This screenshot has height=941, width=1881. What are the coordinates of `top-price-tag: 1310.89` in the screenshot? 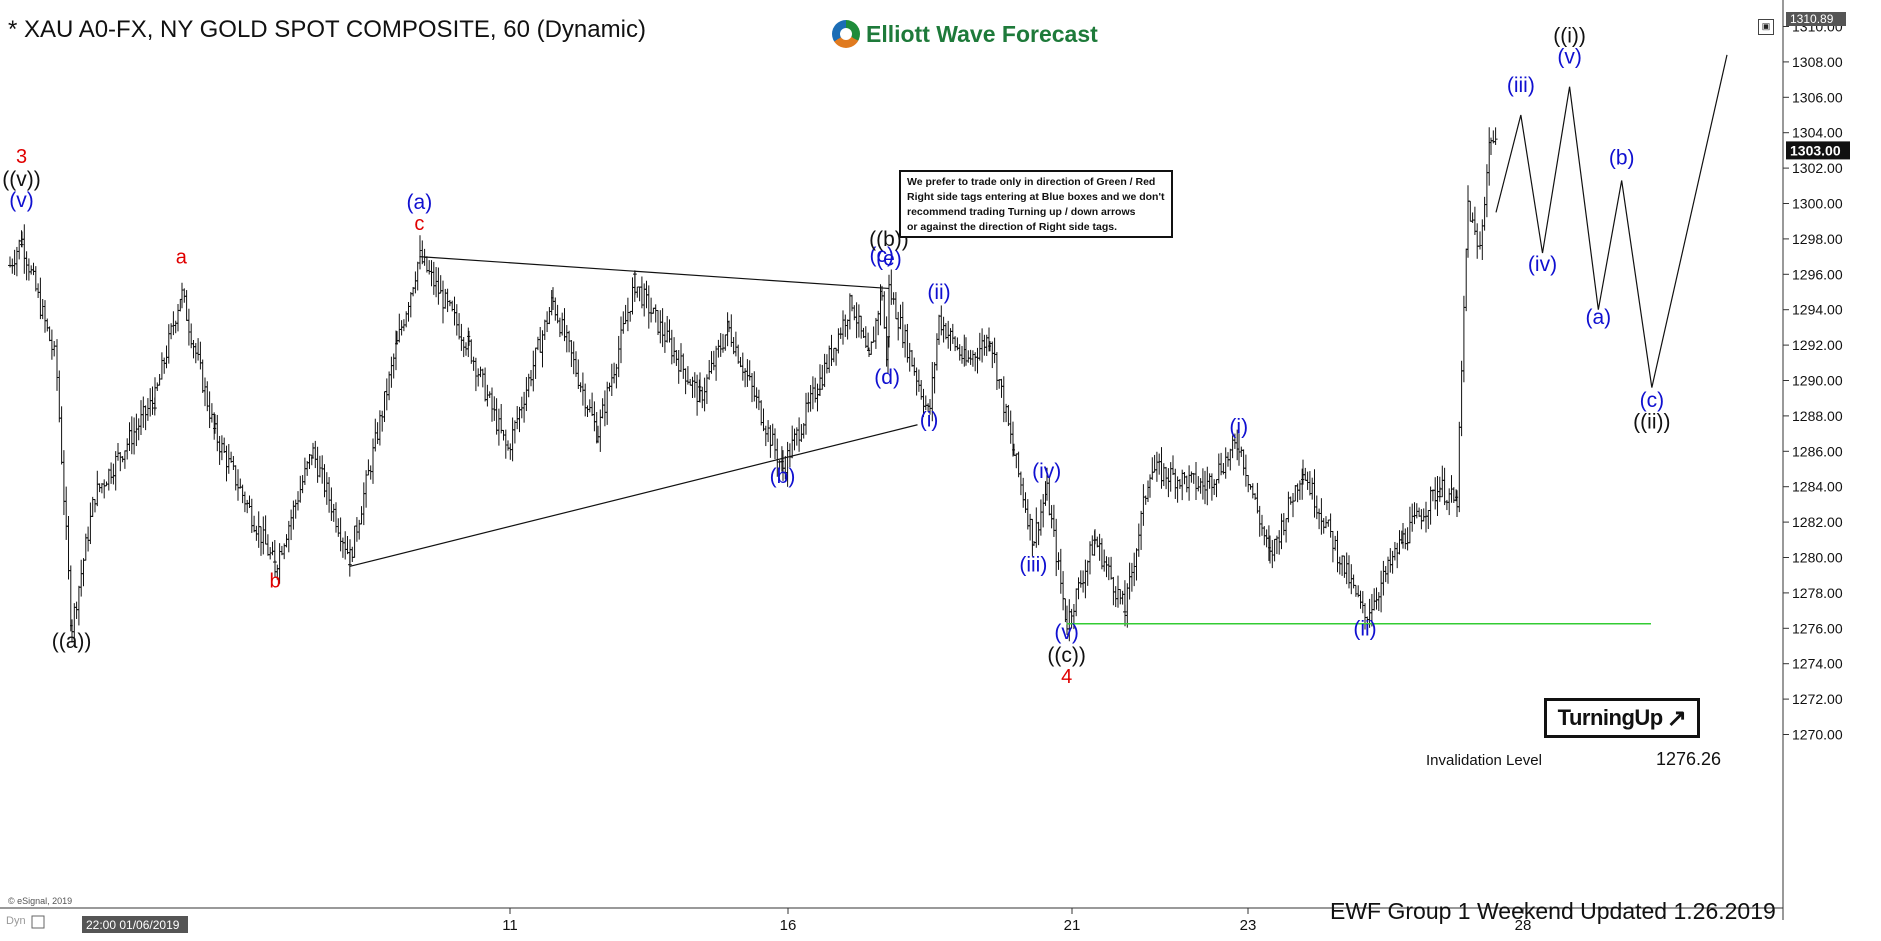 It's located at (1816, 19).